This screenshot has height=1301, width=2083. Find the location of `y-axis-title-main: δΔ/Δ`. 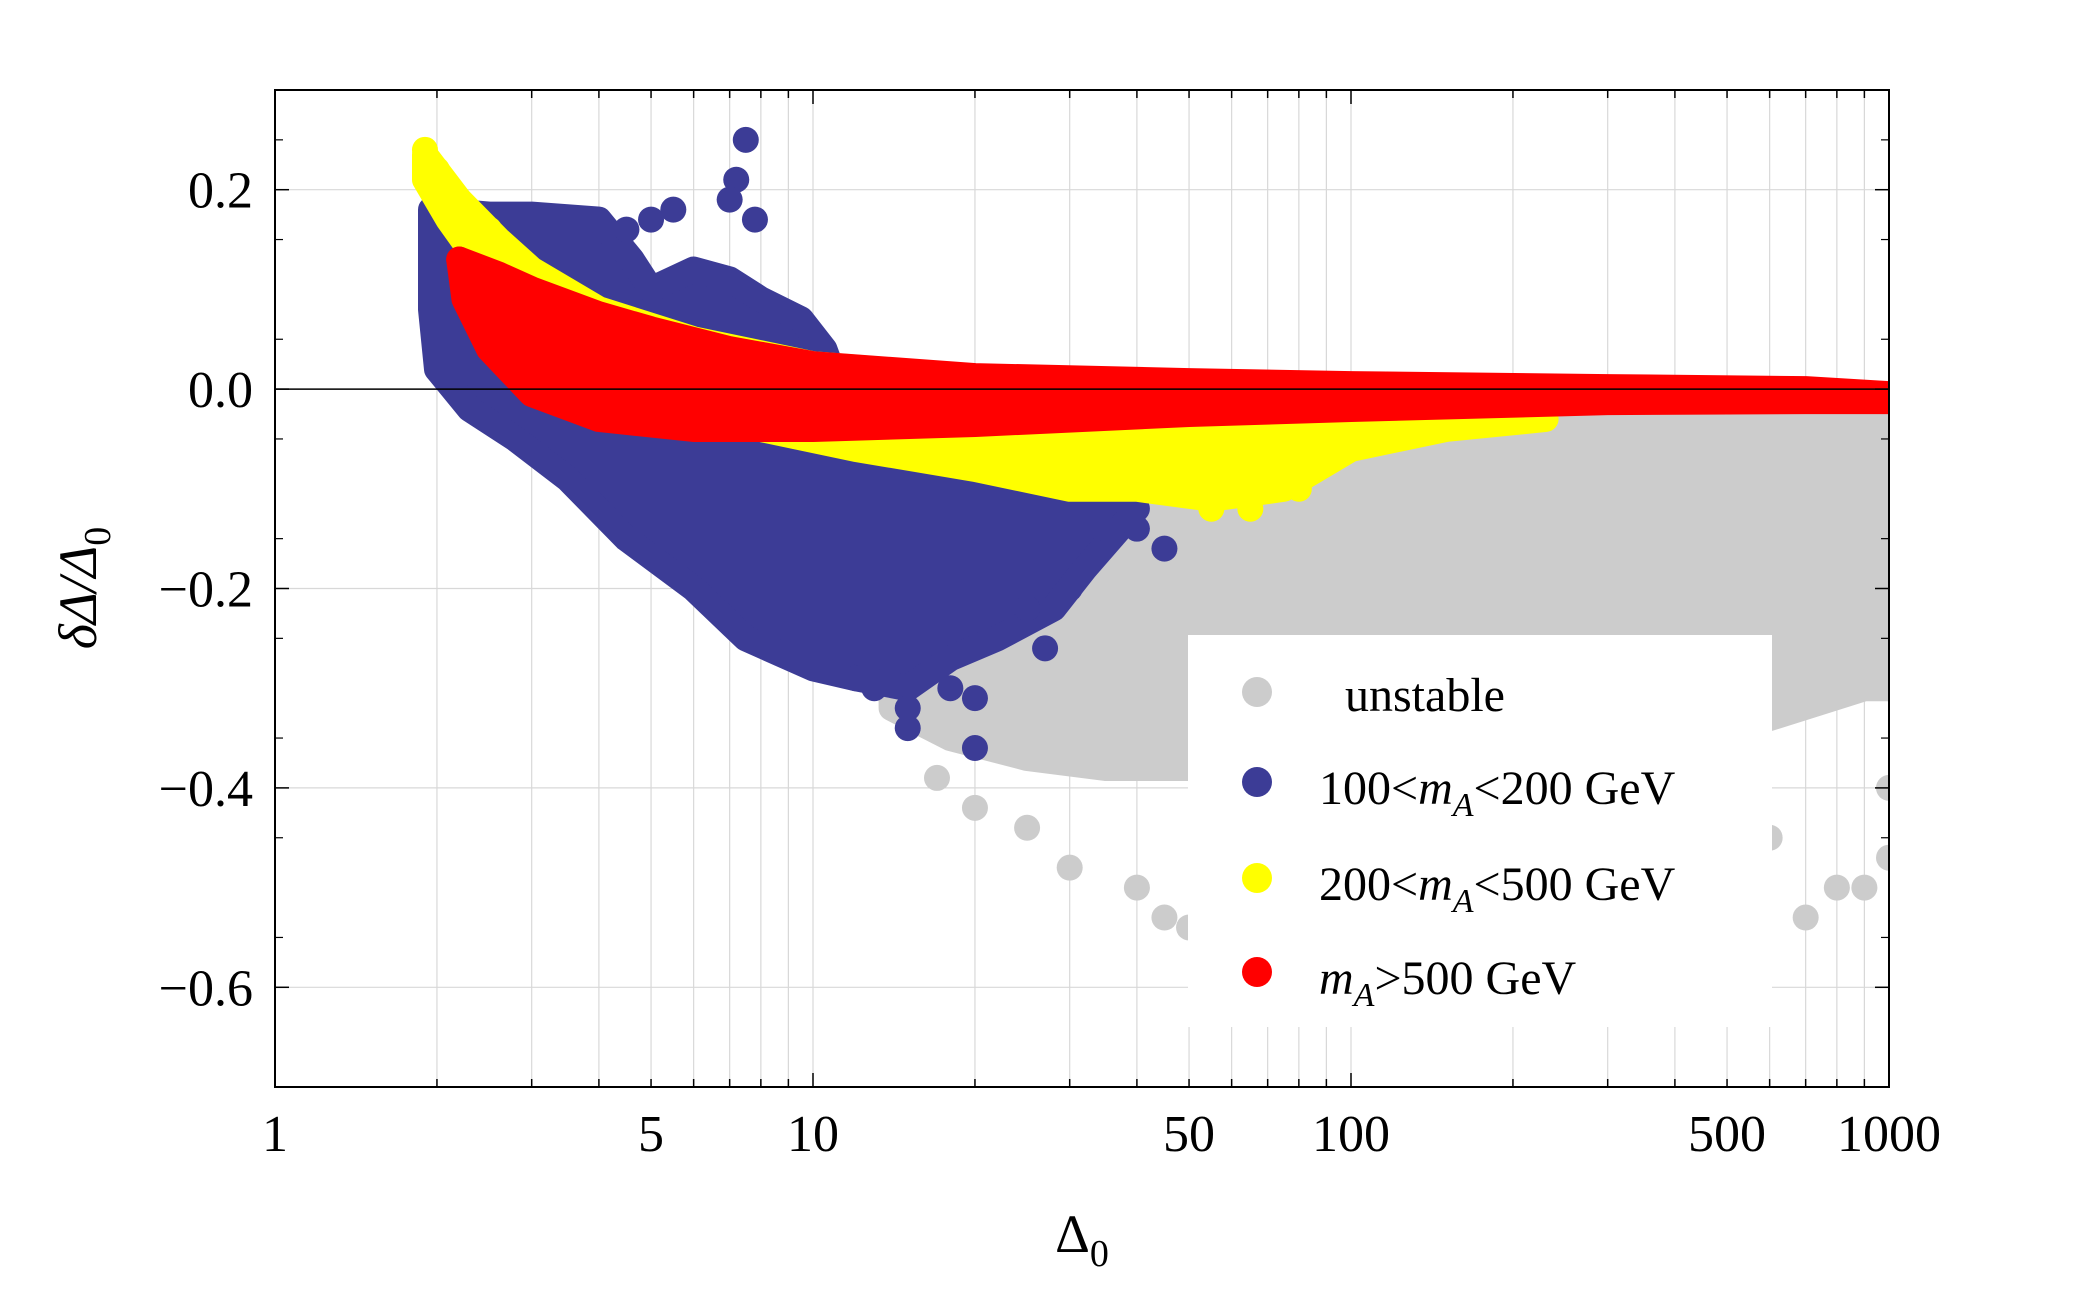

y-axis-title-main: δΔ/Δ is located at coordinates (78, 598).